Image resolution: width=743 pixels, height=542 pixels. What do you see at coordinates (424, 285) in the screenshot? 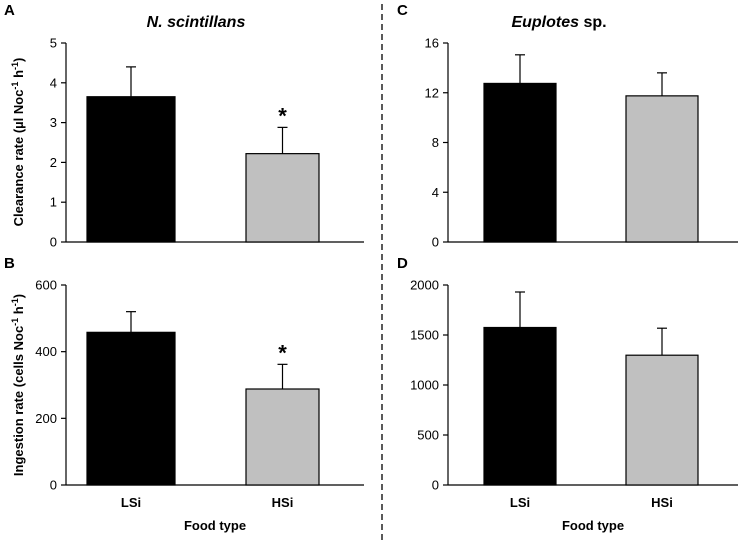
I see `y-tick-label: 2000` at bounding box center [424, 285].